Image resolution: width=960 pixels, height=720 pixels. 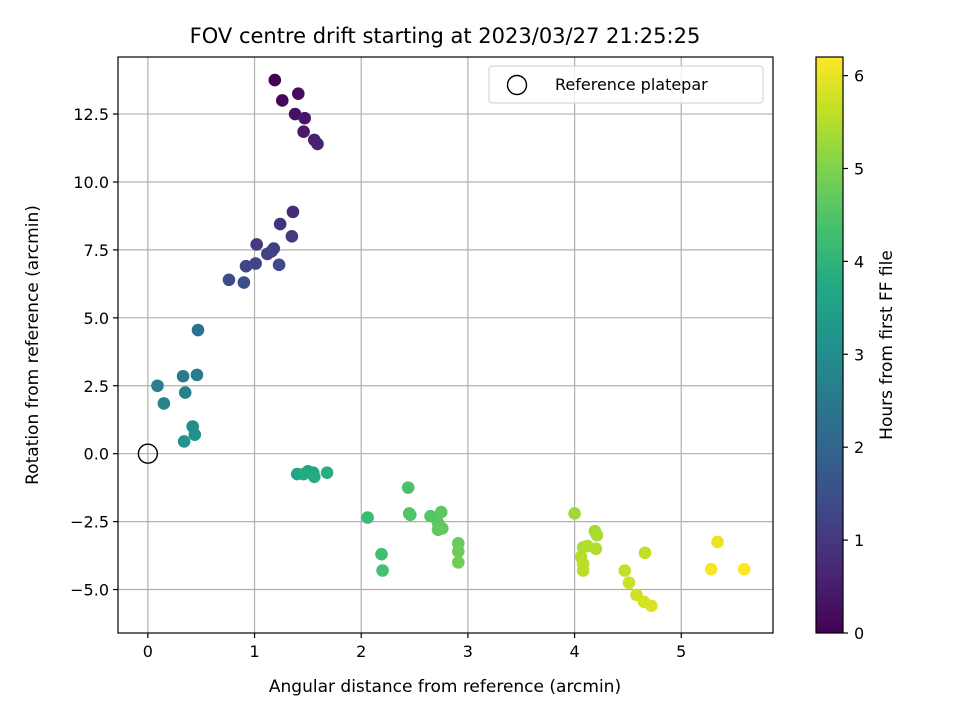 What do you see at coordinates (859, 76) in the screenshot?
I see `colorbar-tick-label: 6` at bounding box center [859, 76].